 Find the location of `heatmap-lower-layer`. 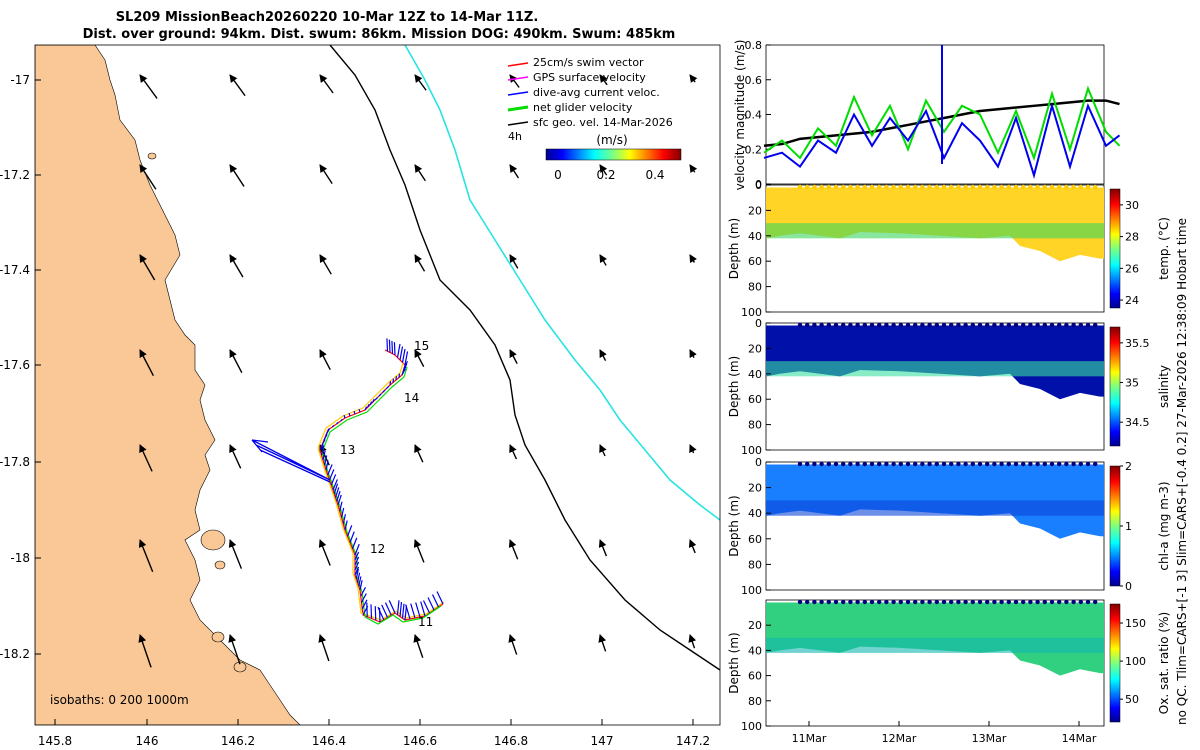

heatmap-lower-layer is located at coordinates (935, 369).